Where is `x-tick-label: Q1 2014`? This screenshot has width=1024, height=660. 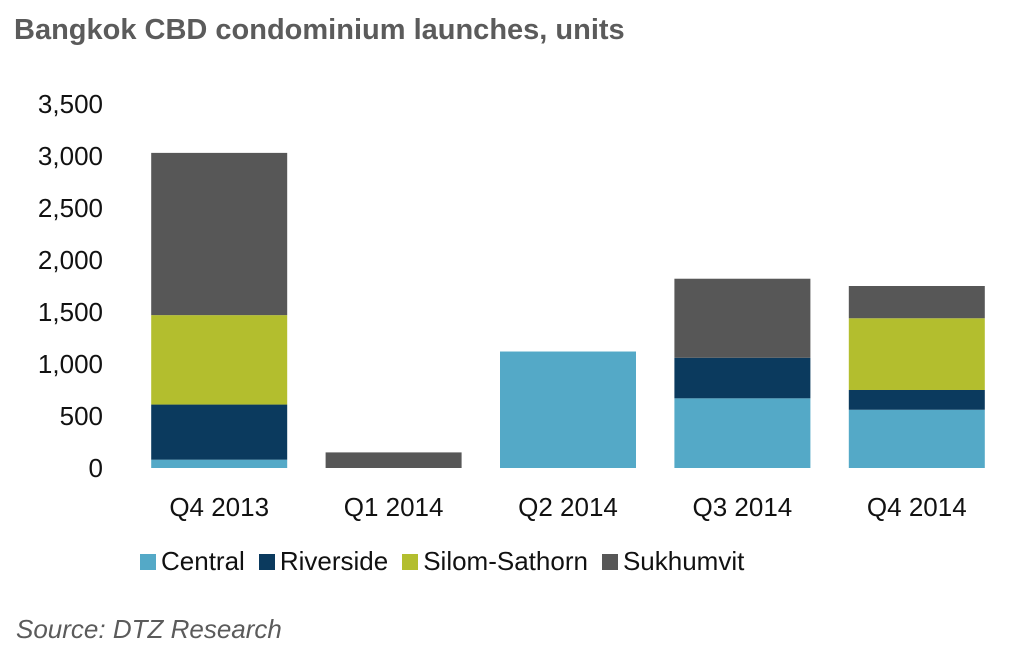 x-tick-label: Q1 2014 is located at coordinates (394, 507).